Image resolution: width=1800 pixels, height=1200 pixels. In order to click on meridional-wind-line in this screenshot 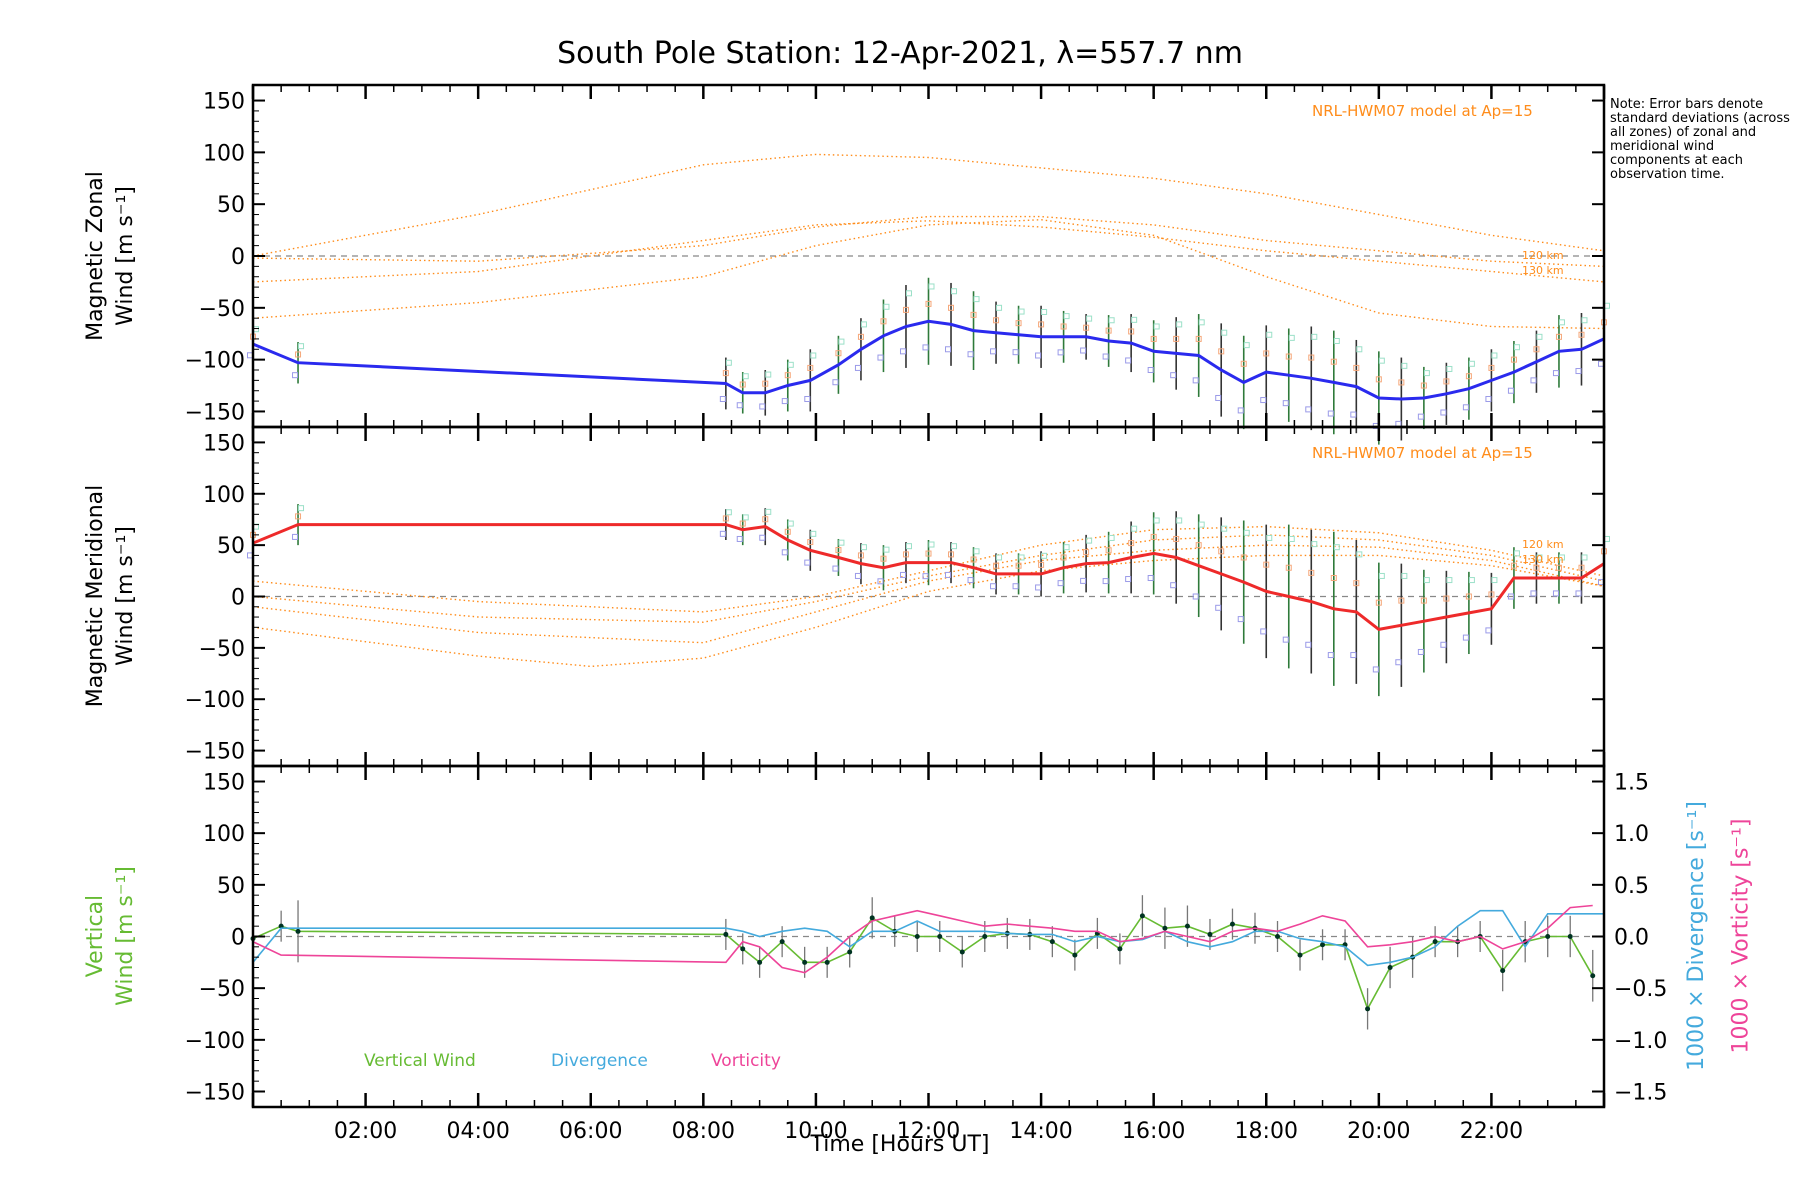, I will do `click(928, 577)`.